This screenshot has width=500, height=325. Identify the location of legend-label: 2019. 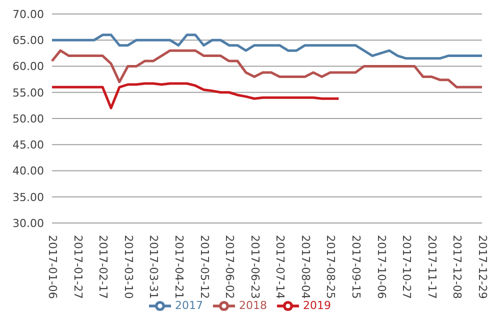
(317, 305).